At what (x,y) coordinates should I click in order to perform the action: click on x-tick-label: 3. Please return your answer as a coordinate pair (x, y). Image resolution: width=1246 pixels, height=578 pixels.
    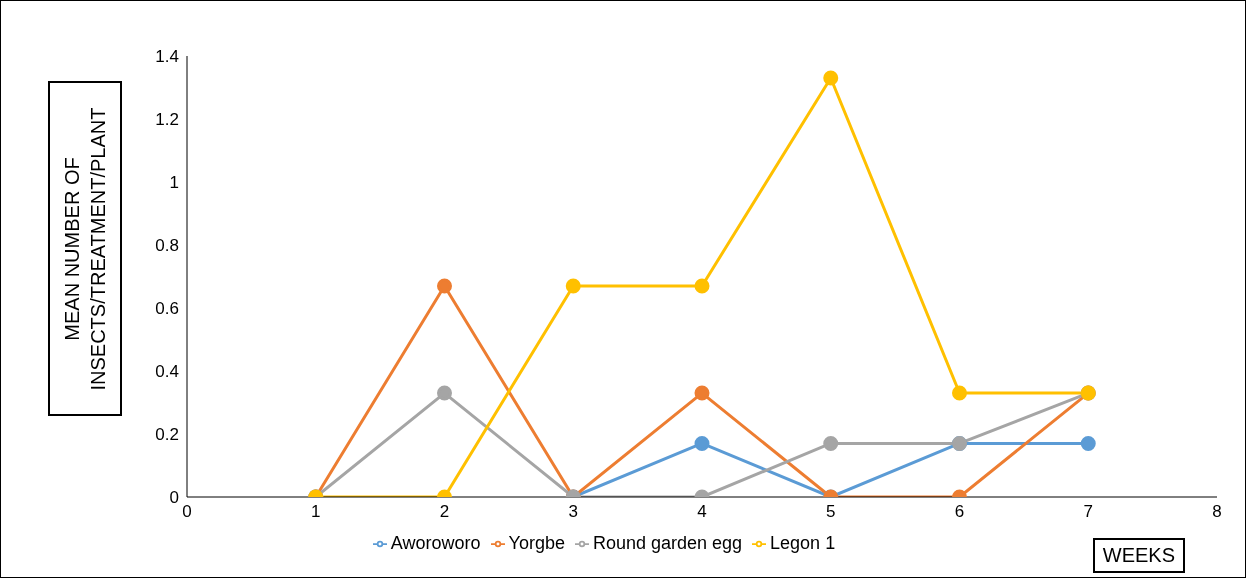
    Looking at the image, I should click on (573, 512).